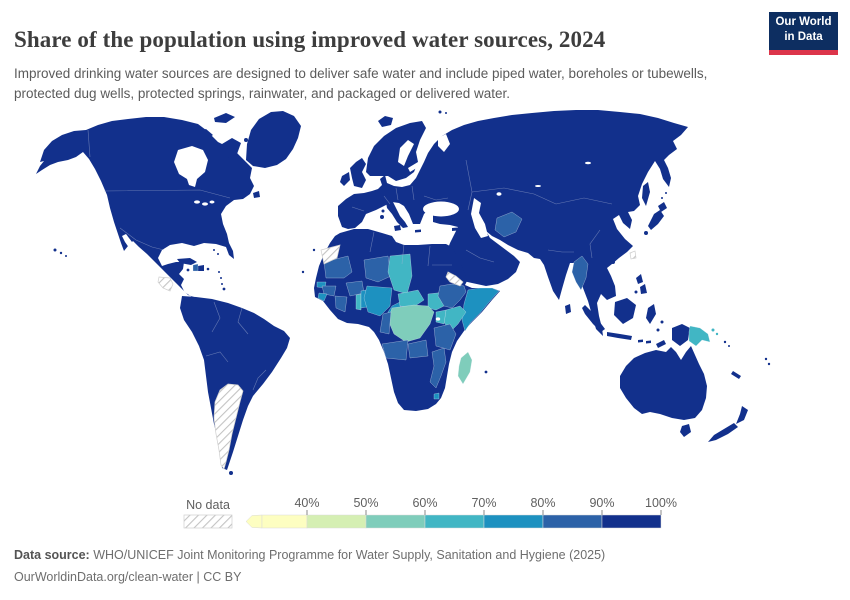 The image size is (850, 600). I want to click on island-ellesmere, so click(224, 118).